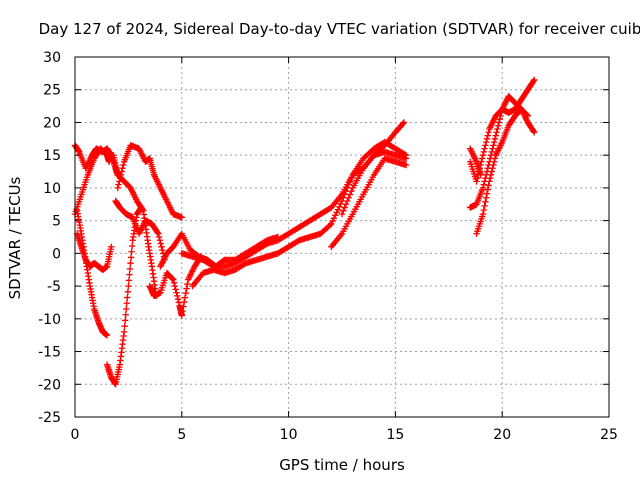  Describe the element at coordinates (92, 273) in the screenshot. I see `series-track-d` at that location.